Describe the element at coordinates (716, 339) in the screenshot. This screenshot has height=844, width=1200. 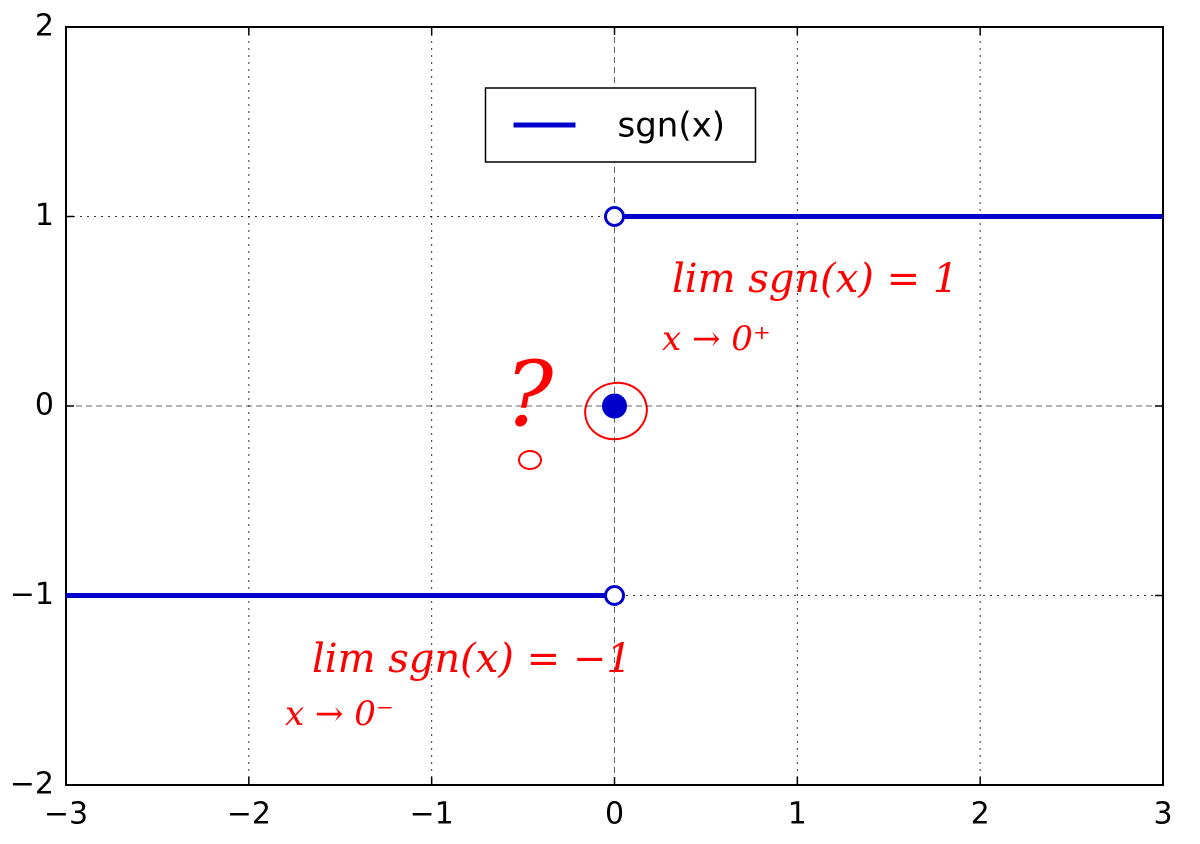
I see `annotation: x → 0⁺` at that location.